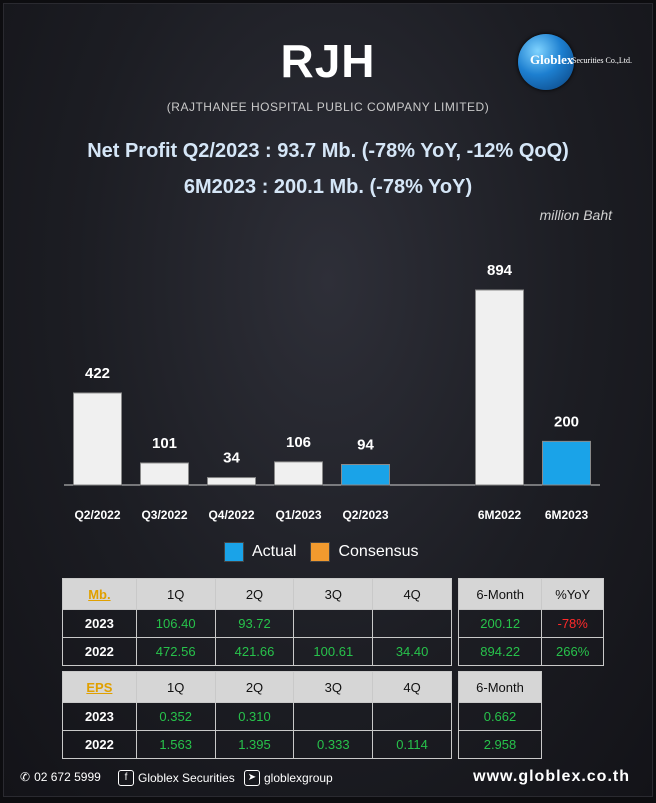  Describe the element at coordinates (164, 515) in the screenshot. I see `x-tick-label: Q3/2022` at that location.